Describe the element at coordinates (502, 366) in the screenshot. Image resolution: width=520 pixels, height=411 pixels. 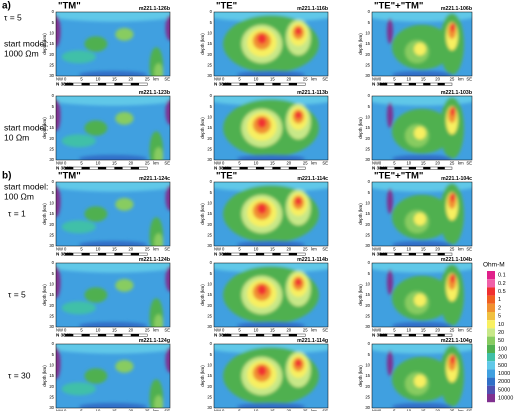
I see `colorbar-label: 500` at that location.